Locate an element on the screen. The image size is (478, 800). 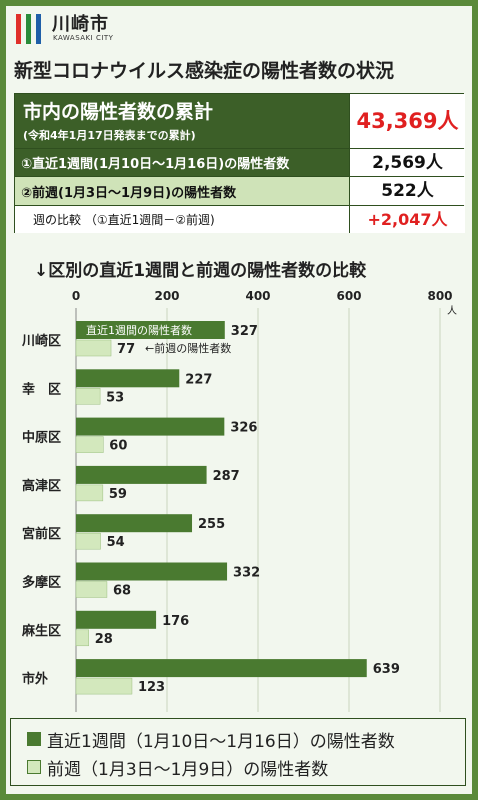
total-note: (令和4年1月17日発表までの累計) is located at coordinates (109, 135).